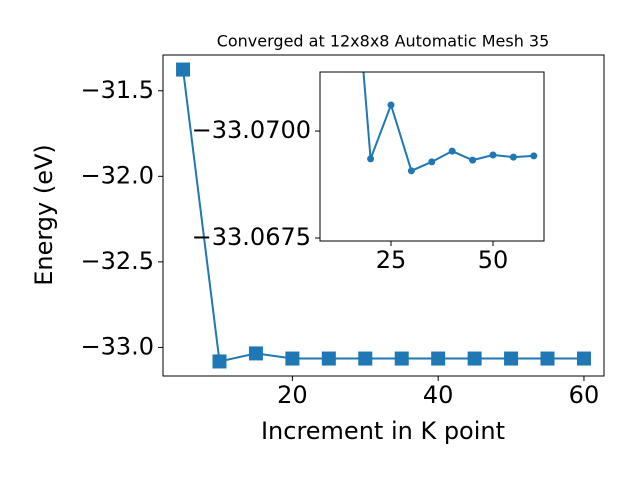  I want to click on x-tick-label: 60, so click(584, 395).